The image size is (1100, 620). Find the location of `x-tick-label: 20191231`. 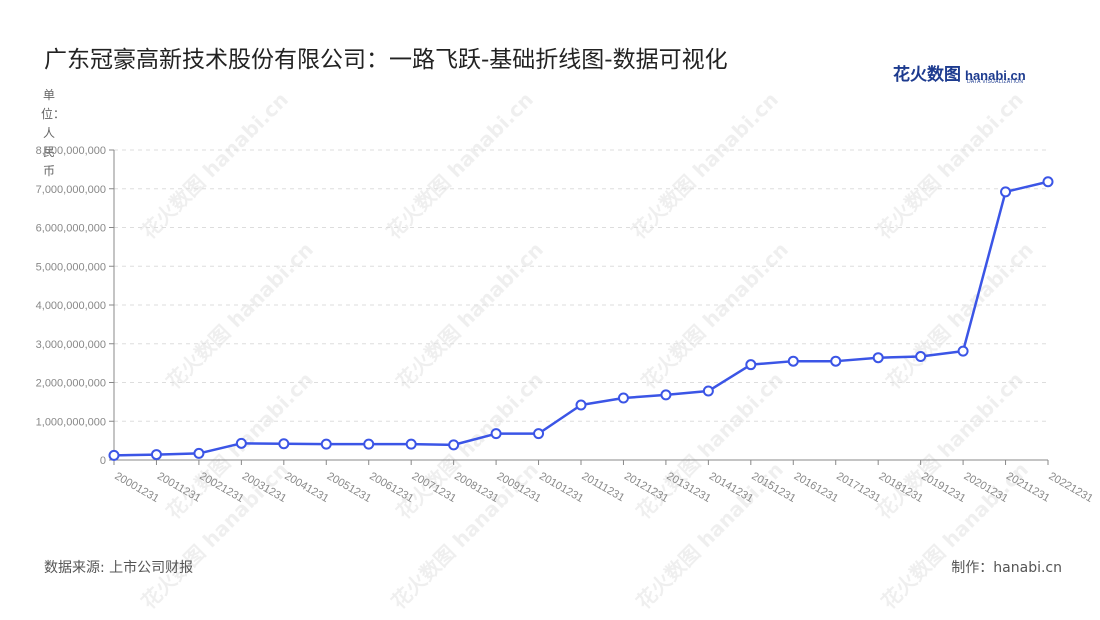

x-tick-label: 20191231 is located at coordinates (943, 487).